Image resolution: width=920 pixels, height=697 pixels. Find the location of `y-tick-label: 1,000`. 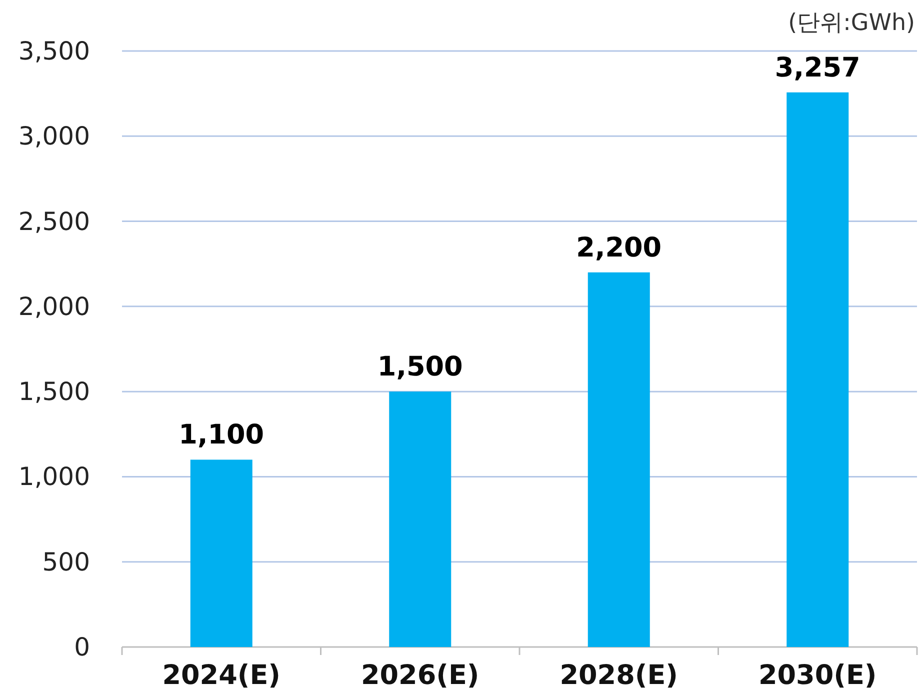

y-tick-label: 1,000 is located at coordinates (54, 477).